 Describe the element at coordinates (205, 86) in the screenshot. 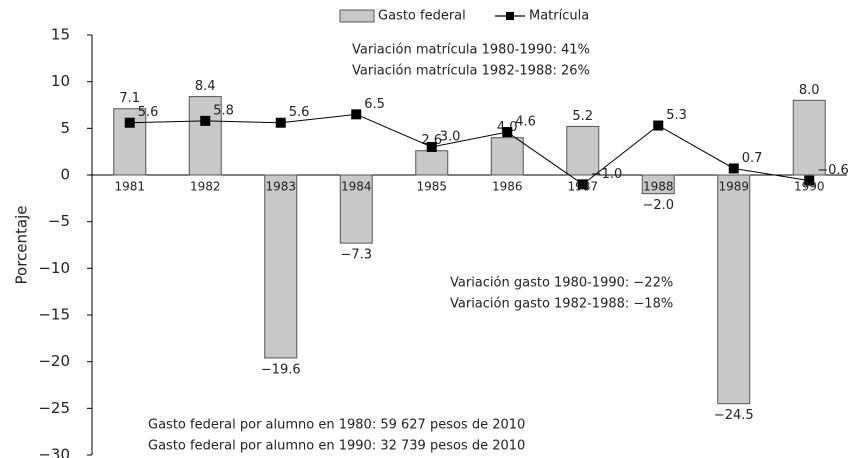

I see `bar-value-label: 8.4` at that location.